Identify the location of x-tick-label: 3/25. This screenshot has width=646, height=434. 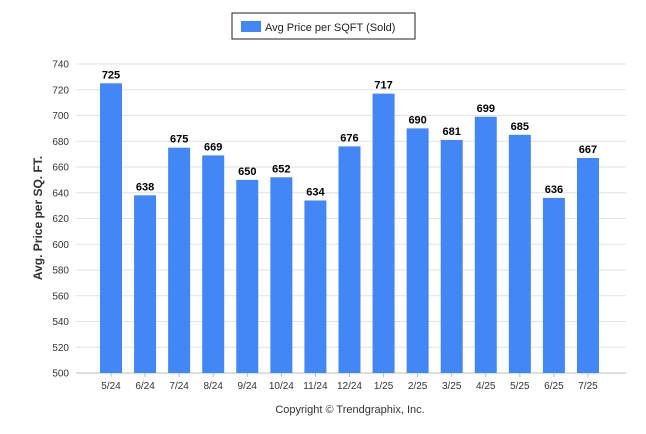
(452, 386).